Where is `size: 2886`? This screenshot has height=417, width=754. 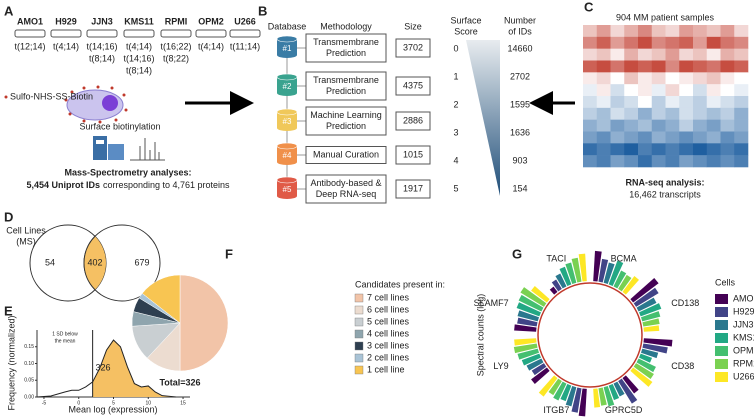 size: 2886 is located at coordinates (413, 120).